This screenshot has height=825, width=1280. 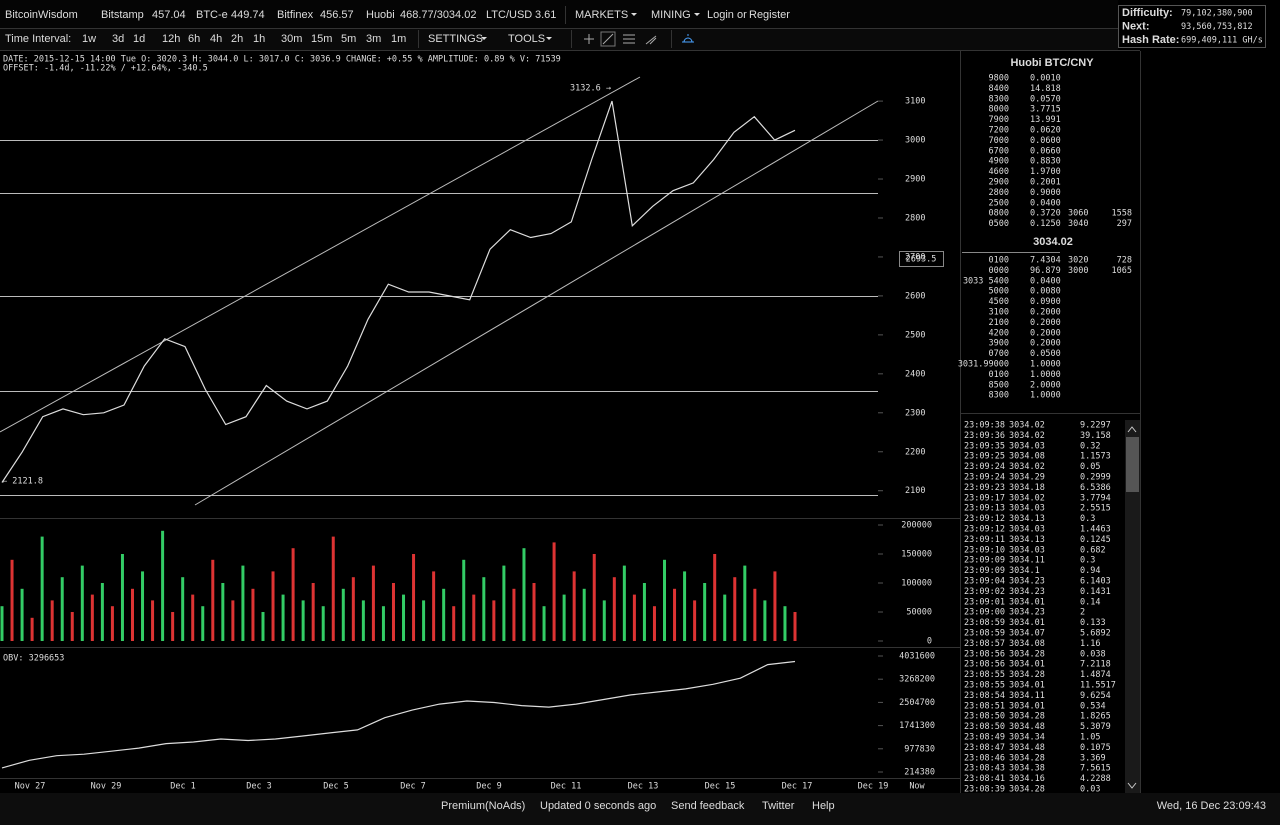 I want to click on depth-price: 3060, so click(x=1078, y=214).